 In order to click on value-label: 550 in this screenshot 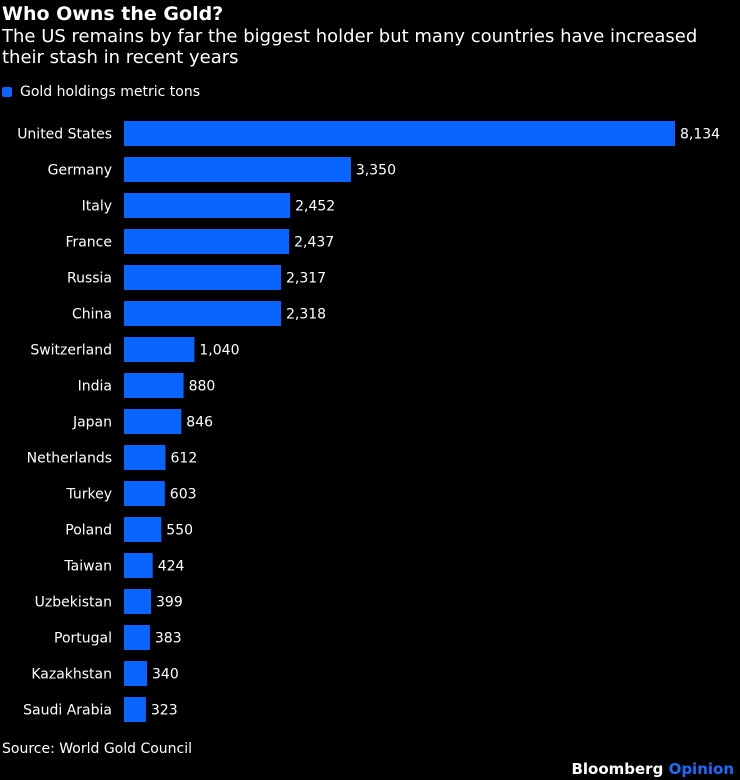, I will do `click(179, 531)`.